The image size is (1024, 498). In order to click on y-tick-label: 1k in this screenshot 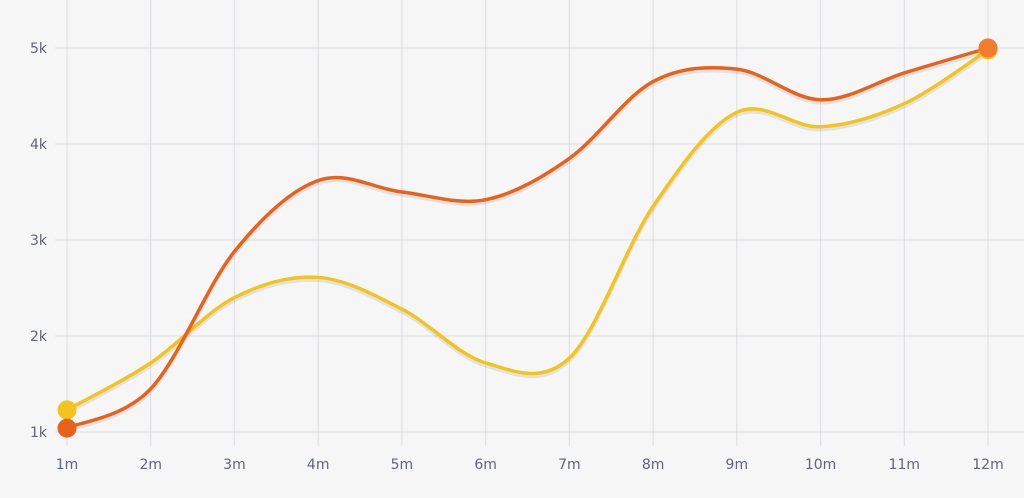, I will do `click(39, 433)`.